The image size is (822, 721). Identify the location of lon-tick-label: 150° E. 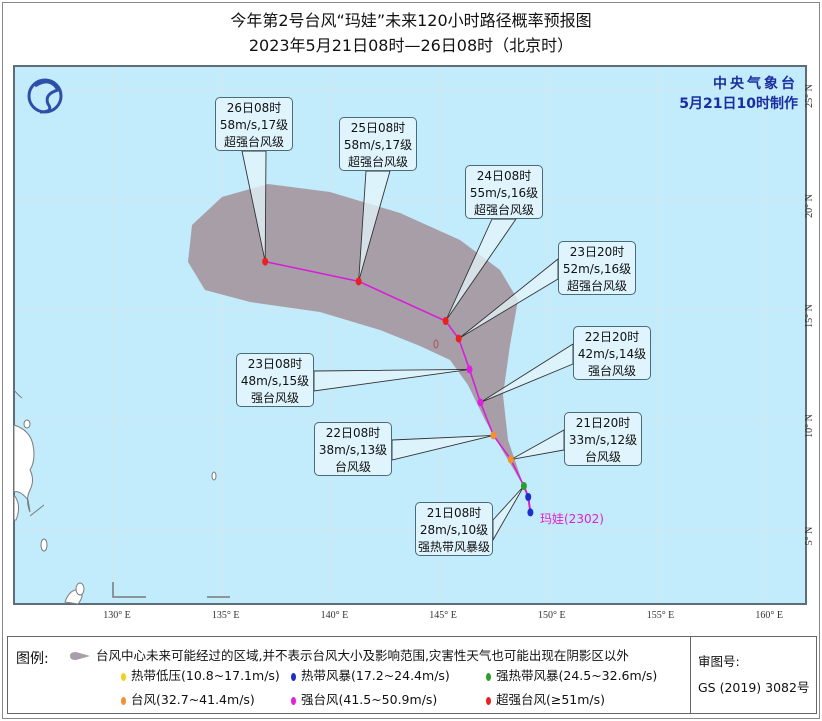
(552, 615).